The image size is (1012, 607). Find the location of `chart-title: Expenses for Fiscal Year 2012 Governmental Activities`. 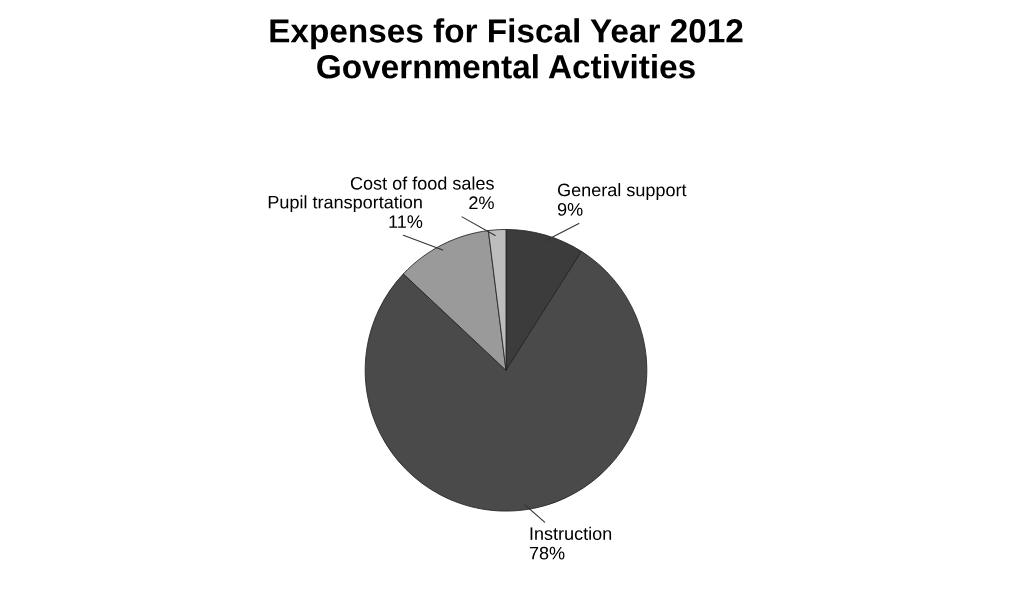

chart-title: Expenses for Fiscal Year 2012 Governmental Activities is located at coordinates (506, 48).